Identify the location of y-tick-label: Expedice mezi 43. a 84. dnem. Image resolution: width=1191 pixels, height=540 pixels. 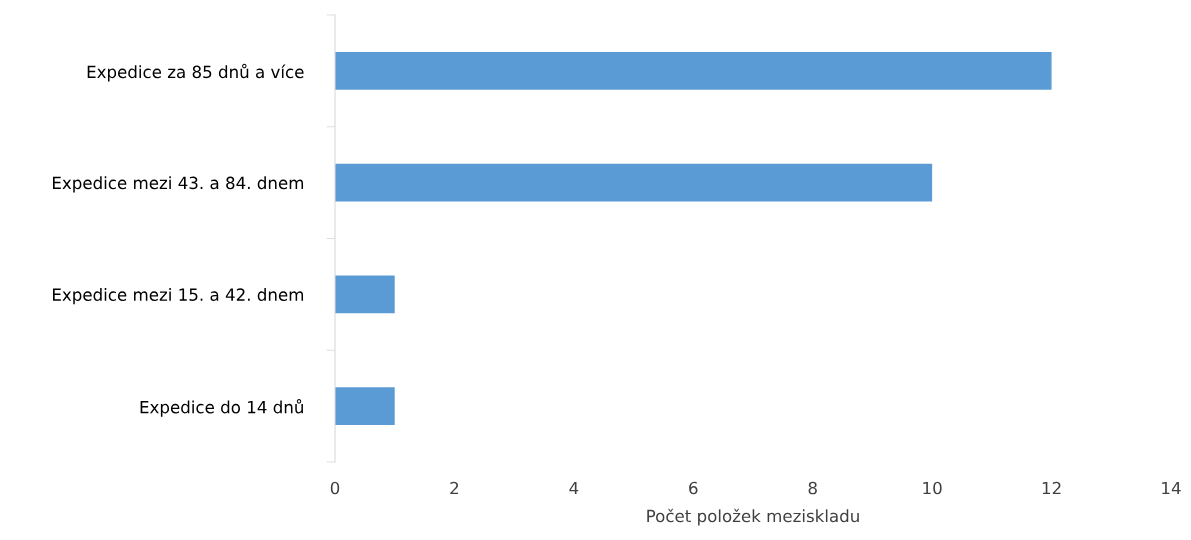
(178, 184).